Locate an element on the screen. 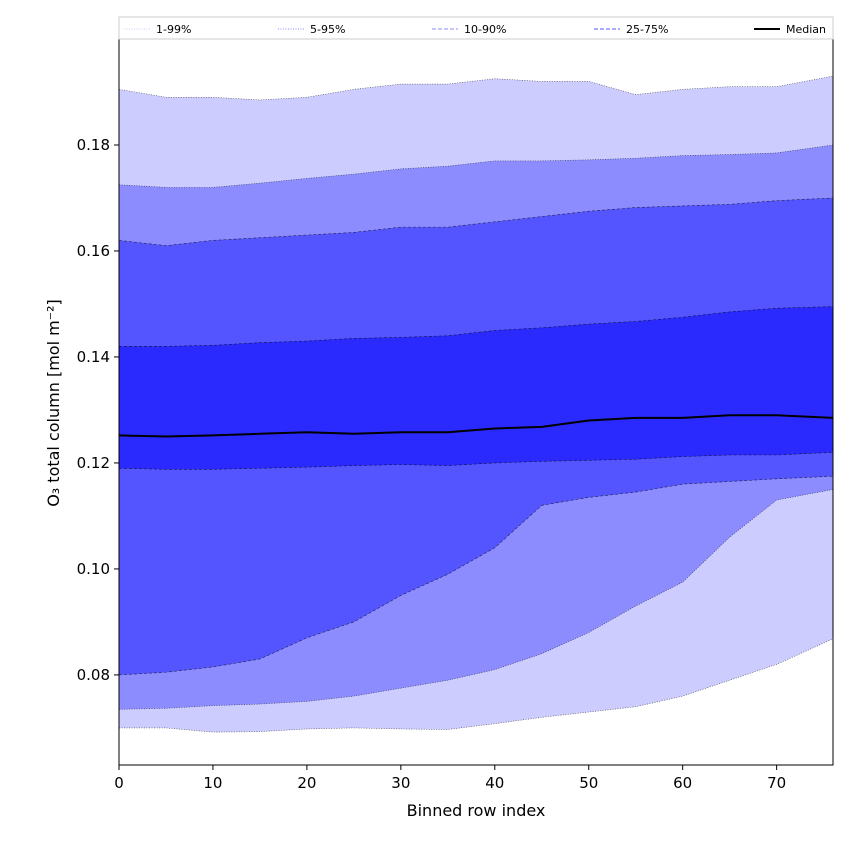 Image resolution: width=850 pixels, height=850 pixels. y-tick-label-1: 0.10 is located at coordinates (93, 569).